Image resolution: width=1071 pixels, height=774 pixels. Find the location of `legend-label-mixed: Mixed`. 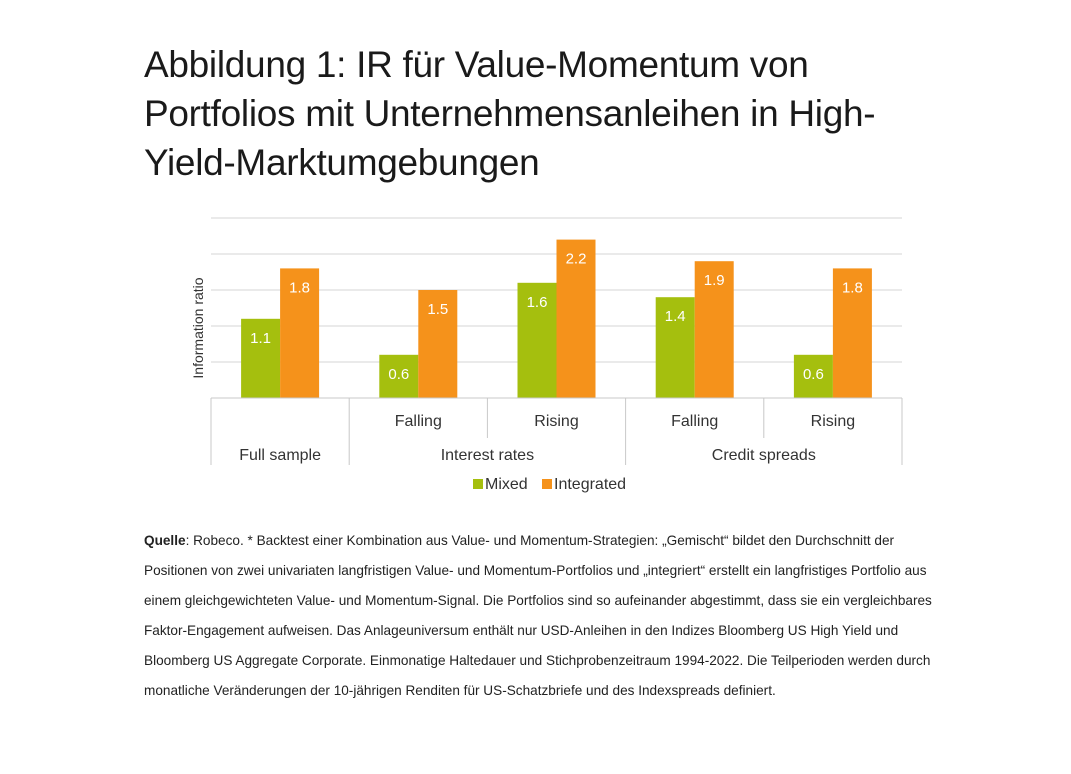

legend-label-mixed: Mixed is located at coordinates (506, 484).